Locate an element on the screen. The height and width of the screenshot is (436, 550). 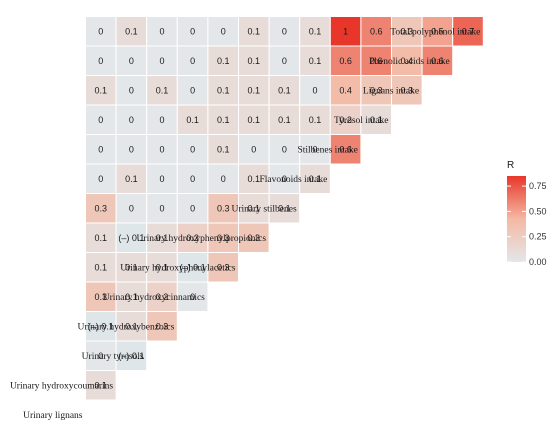
variable-label: Flavonoids intake is located at coordinates (293, 180).